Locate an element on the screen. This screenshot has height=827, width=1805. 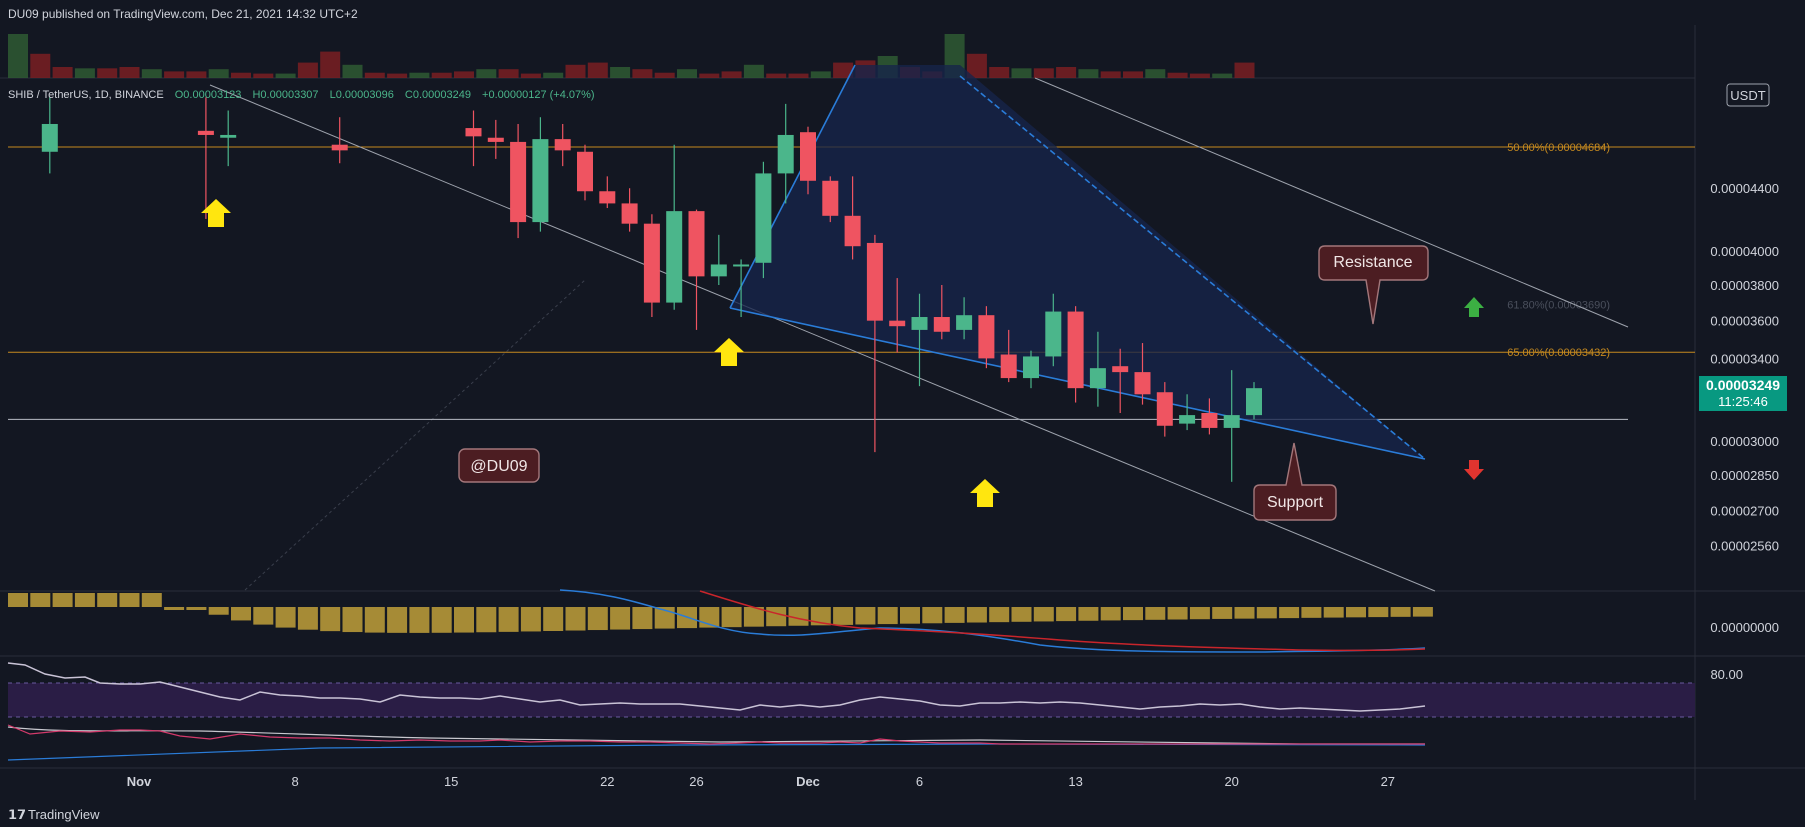
time-tick-label: Nov is located at coordinates (139, 781).